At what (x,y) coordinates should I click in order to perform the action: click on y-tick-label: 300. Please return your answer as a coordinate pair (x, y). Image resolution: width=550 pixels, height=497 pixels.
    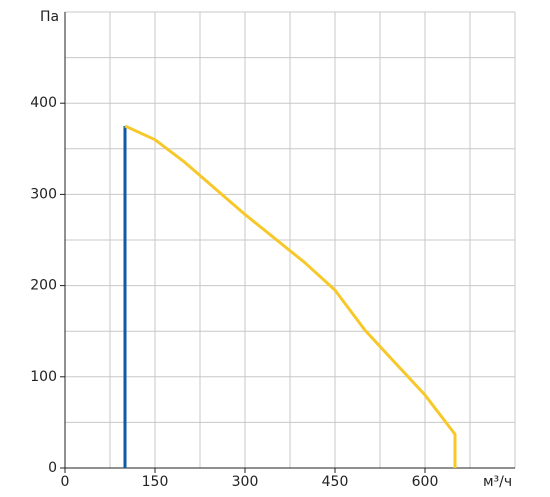
    Looking at the image, I should click on (43, 194).